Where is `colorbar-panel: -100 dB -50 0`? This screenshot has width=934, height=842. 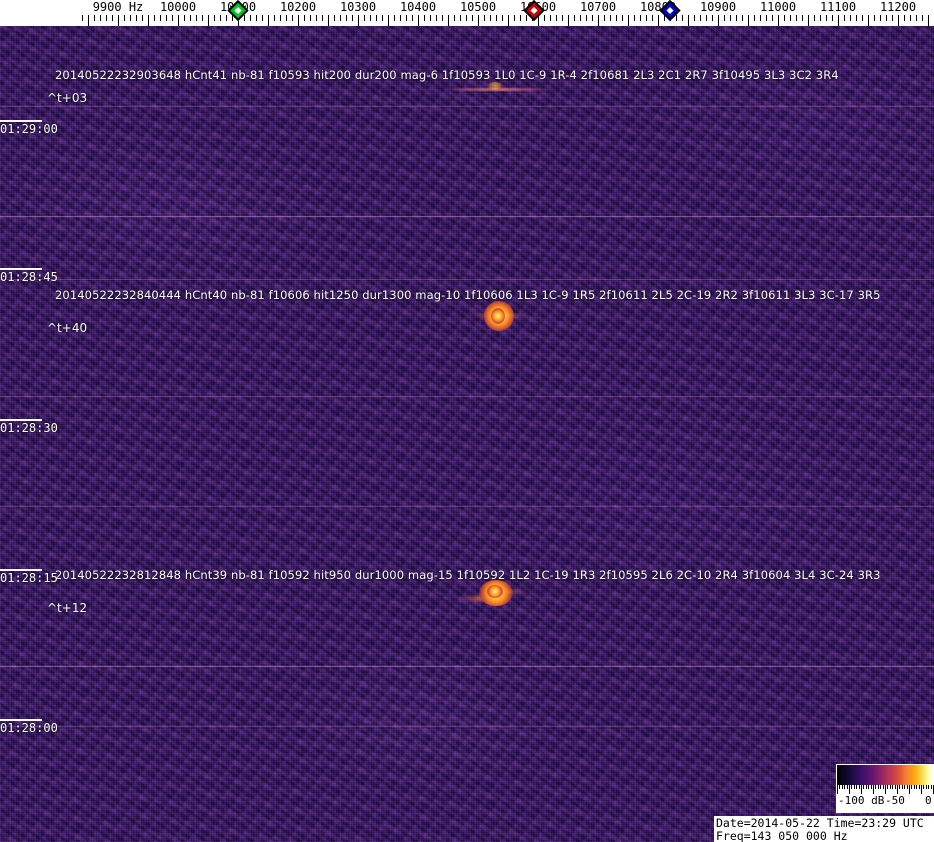 colorbar-panel: -100 dB -50 0 is located at coordinates (885, 788).